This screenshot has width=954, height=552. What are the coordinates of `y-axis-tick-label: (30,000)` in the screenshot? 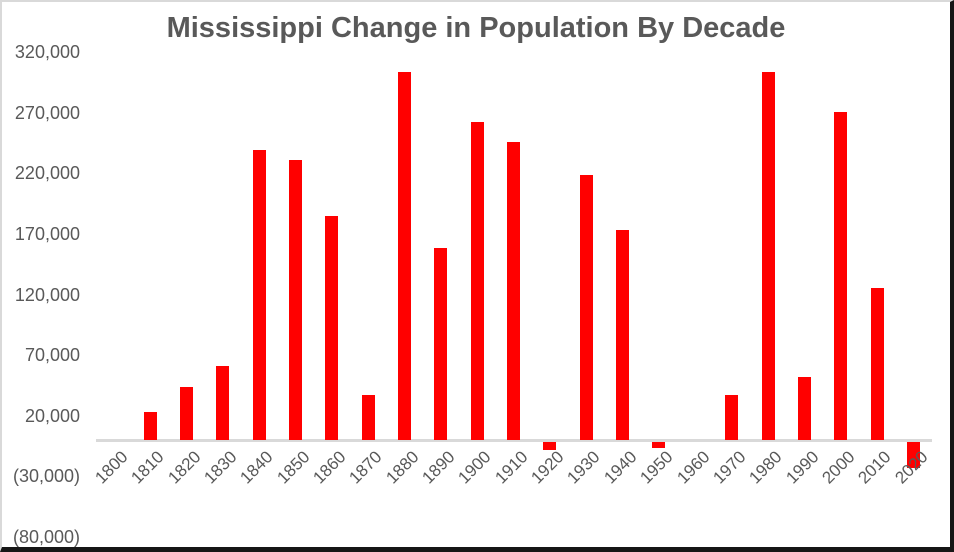 It's located at (46, 476).